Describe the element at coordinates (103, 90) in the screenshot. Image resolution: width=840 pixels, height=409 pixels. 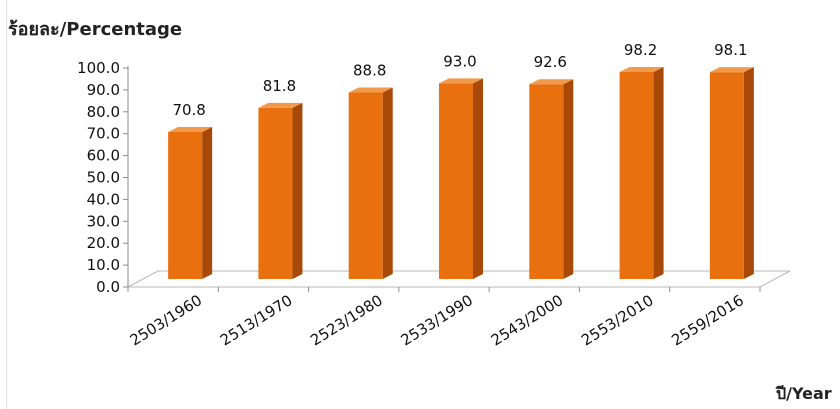
I see `y-tick-label: 90.0` at that location.